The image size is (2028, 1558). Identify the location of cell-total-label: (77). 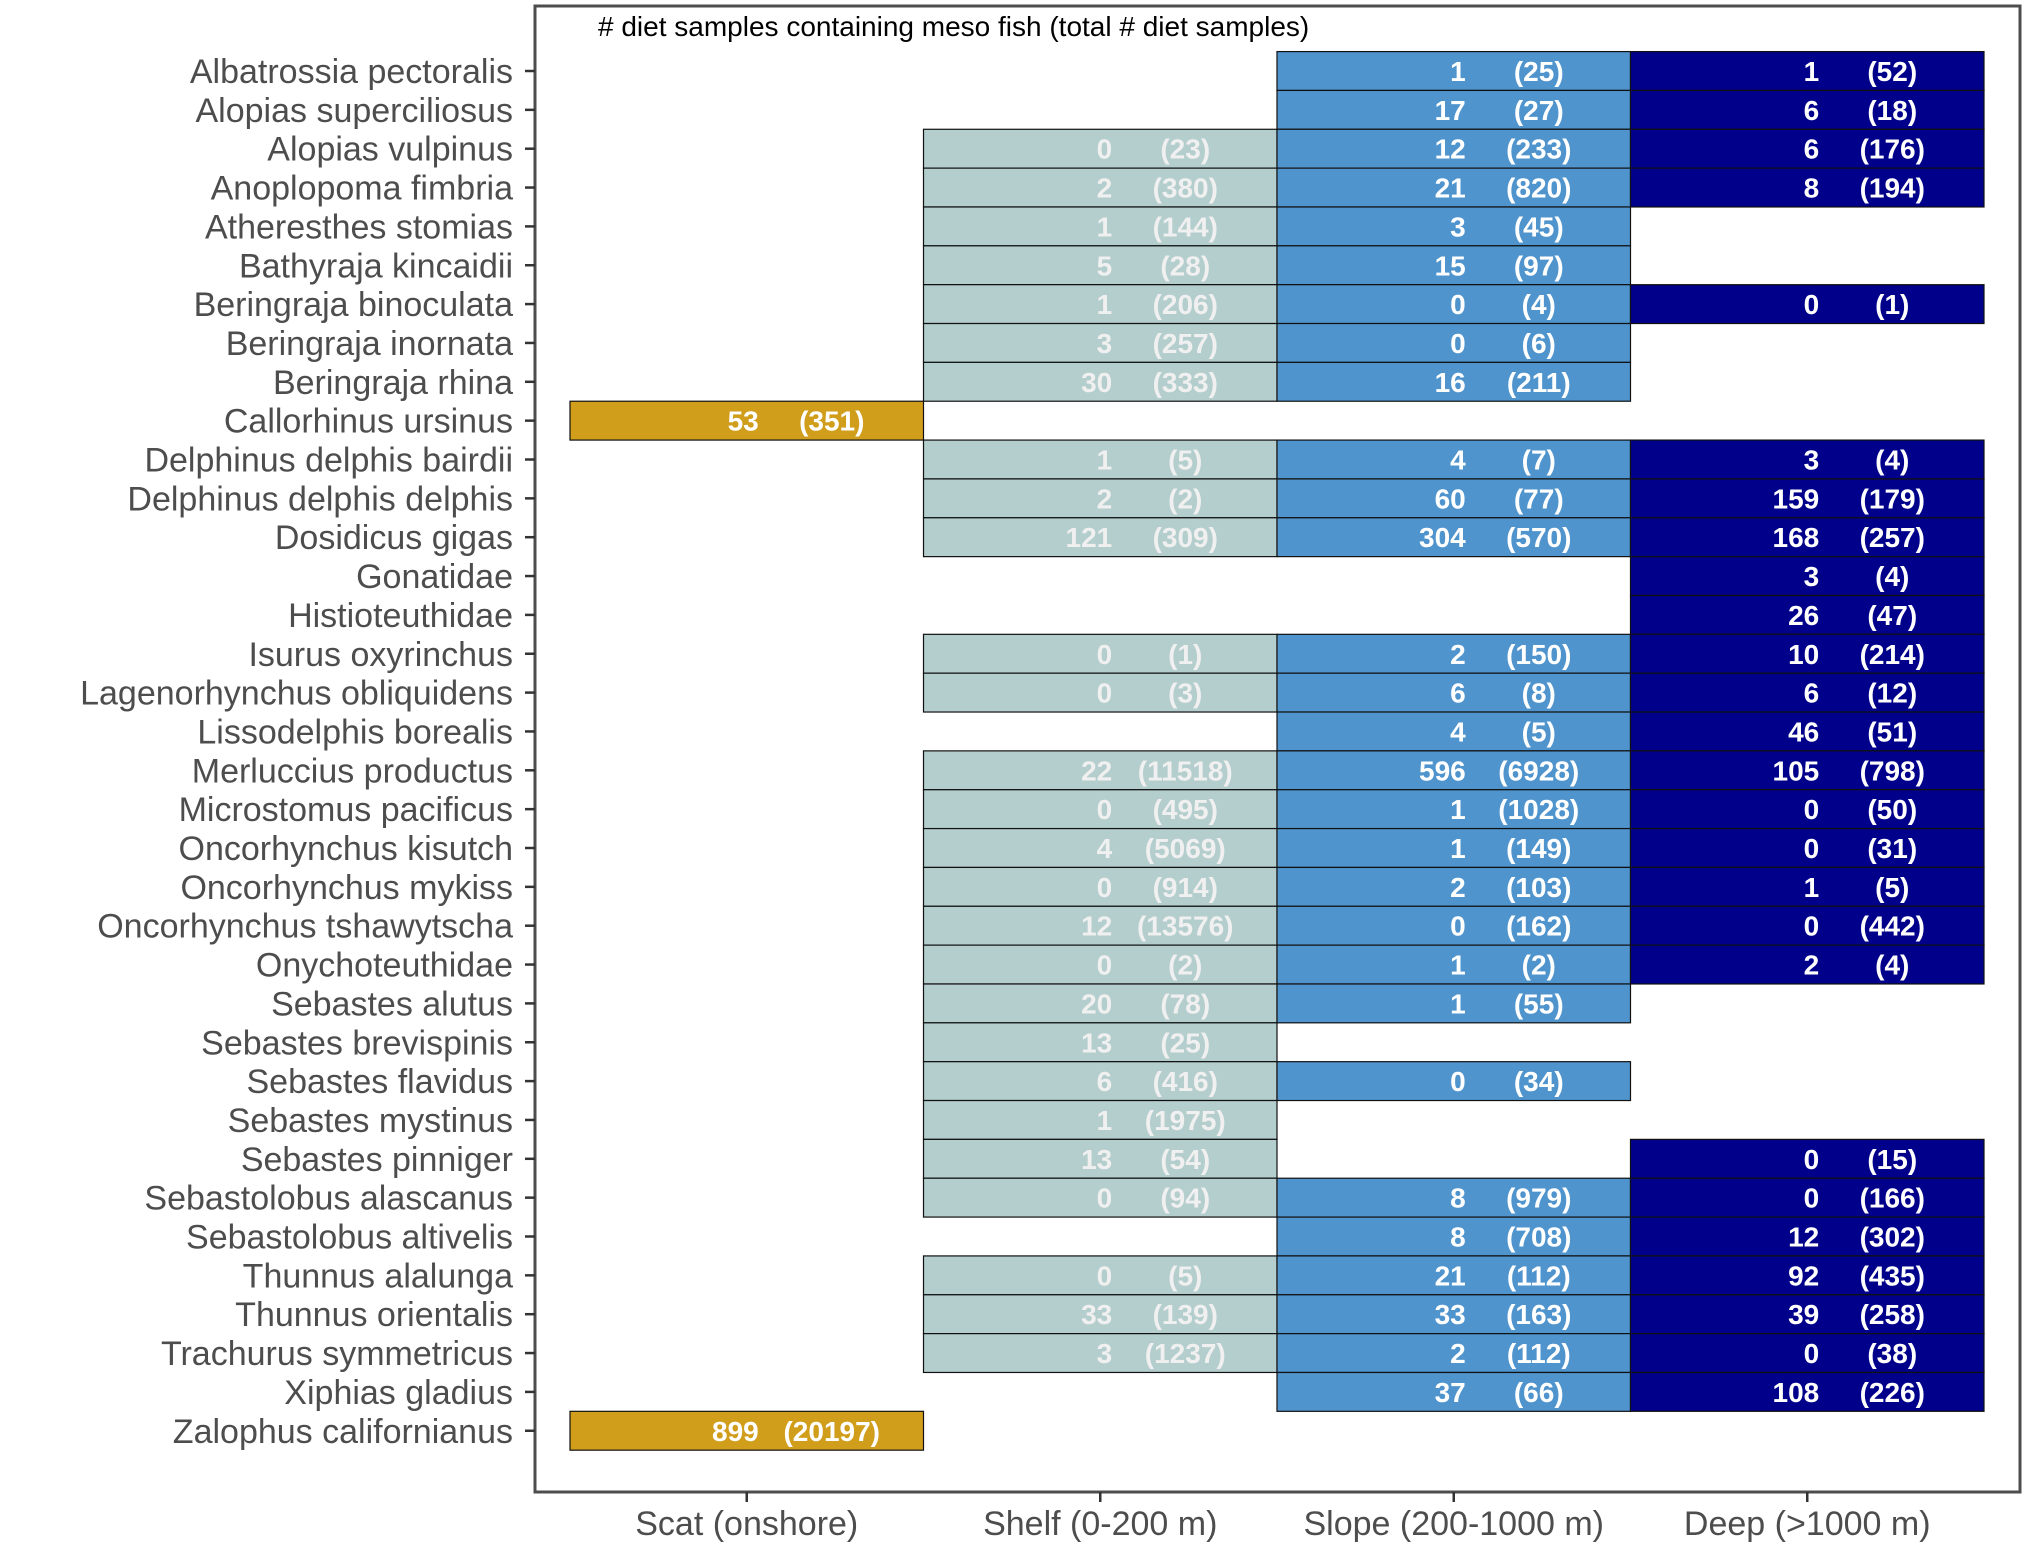
(1539, 498).